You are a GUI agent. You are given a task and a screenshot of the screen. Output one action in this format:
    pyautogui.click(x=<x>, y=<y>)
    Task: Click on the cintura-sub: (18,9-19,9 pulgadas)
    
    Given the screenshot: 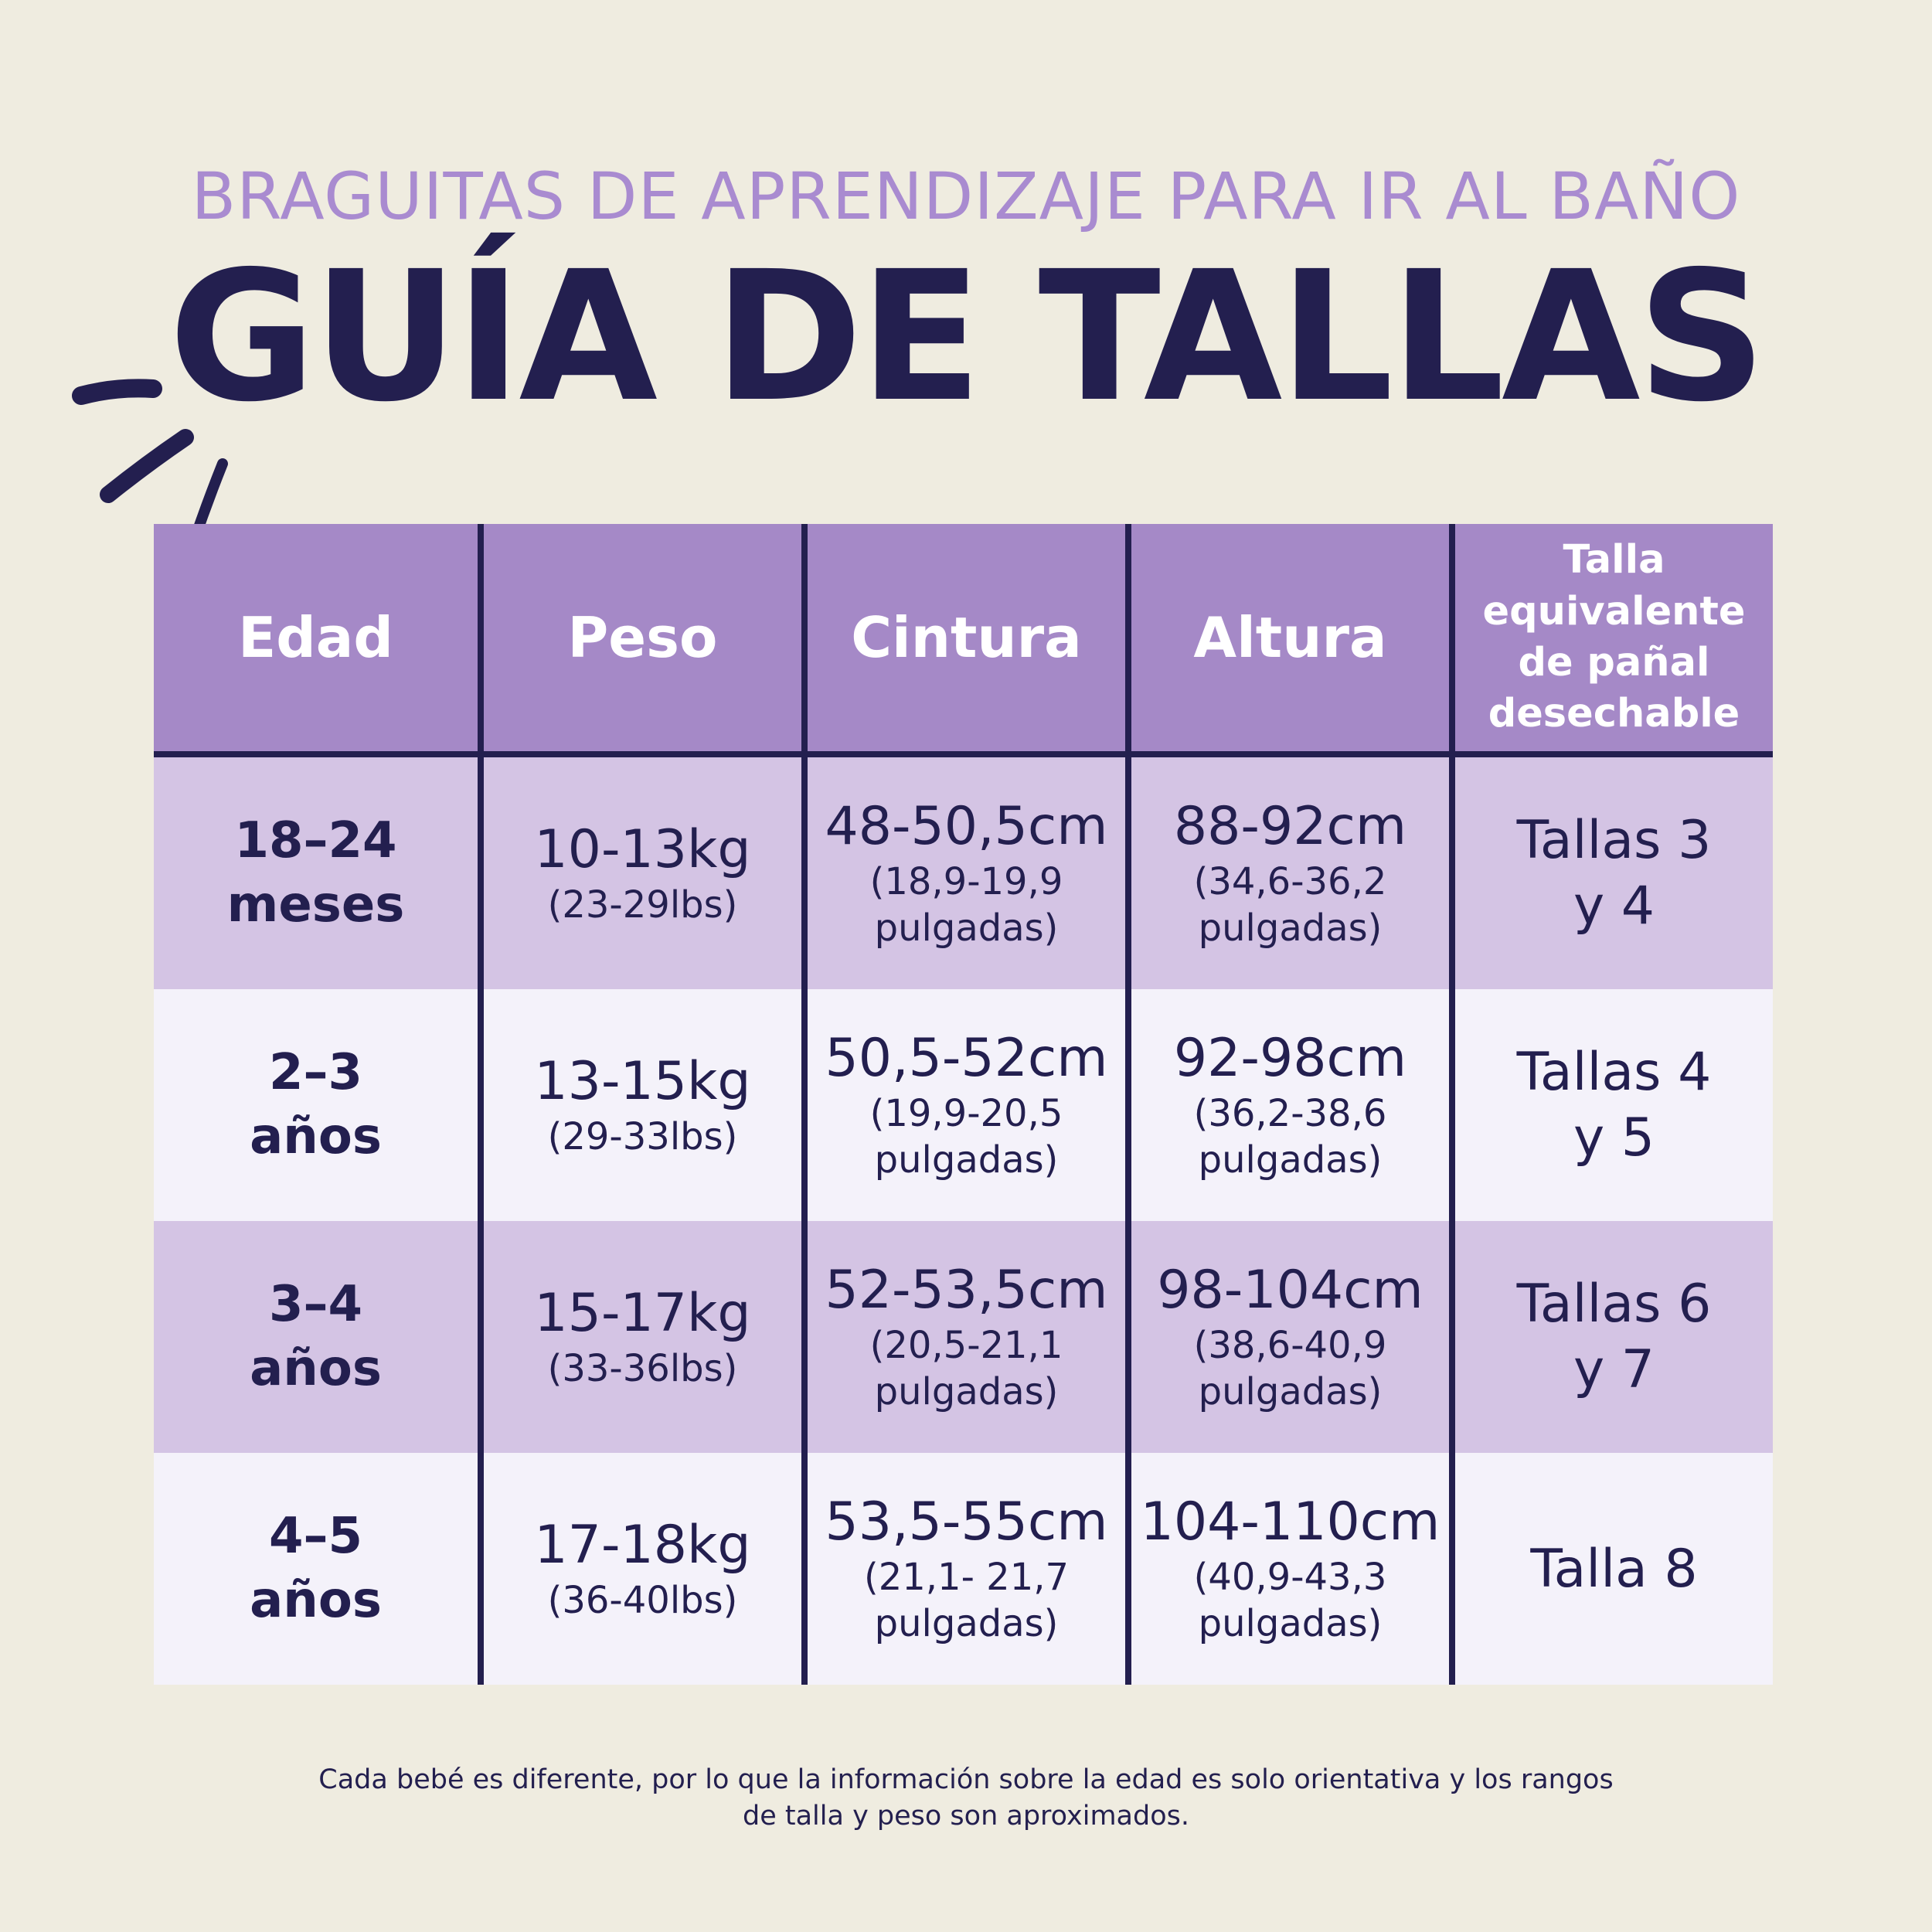 What is the action you would take?
    pyautogui.click(x=966, y=905)
    